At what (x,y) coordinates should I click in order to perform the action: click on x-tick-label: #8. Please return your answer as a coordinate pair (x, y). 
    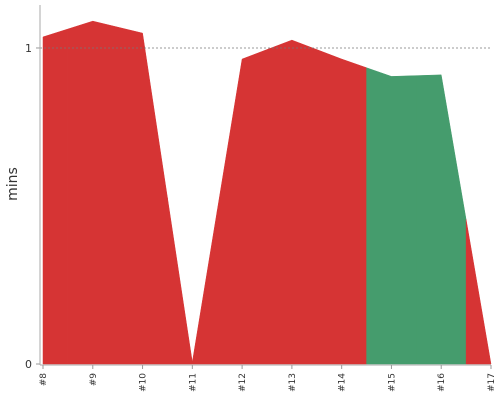
    Looking at the image, I should click on (44, 380).